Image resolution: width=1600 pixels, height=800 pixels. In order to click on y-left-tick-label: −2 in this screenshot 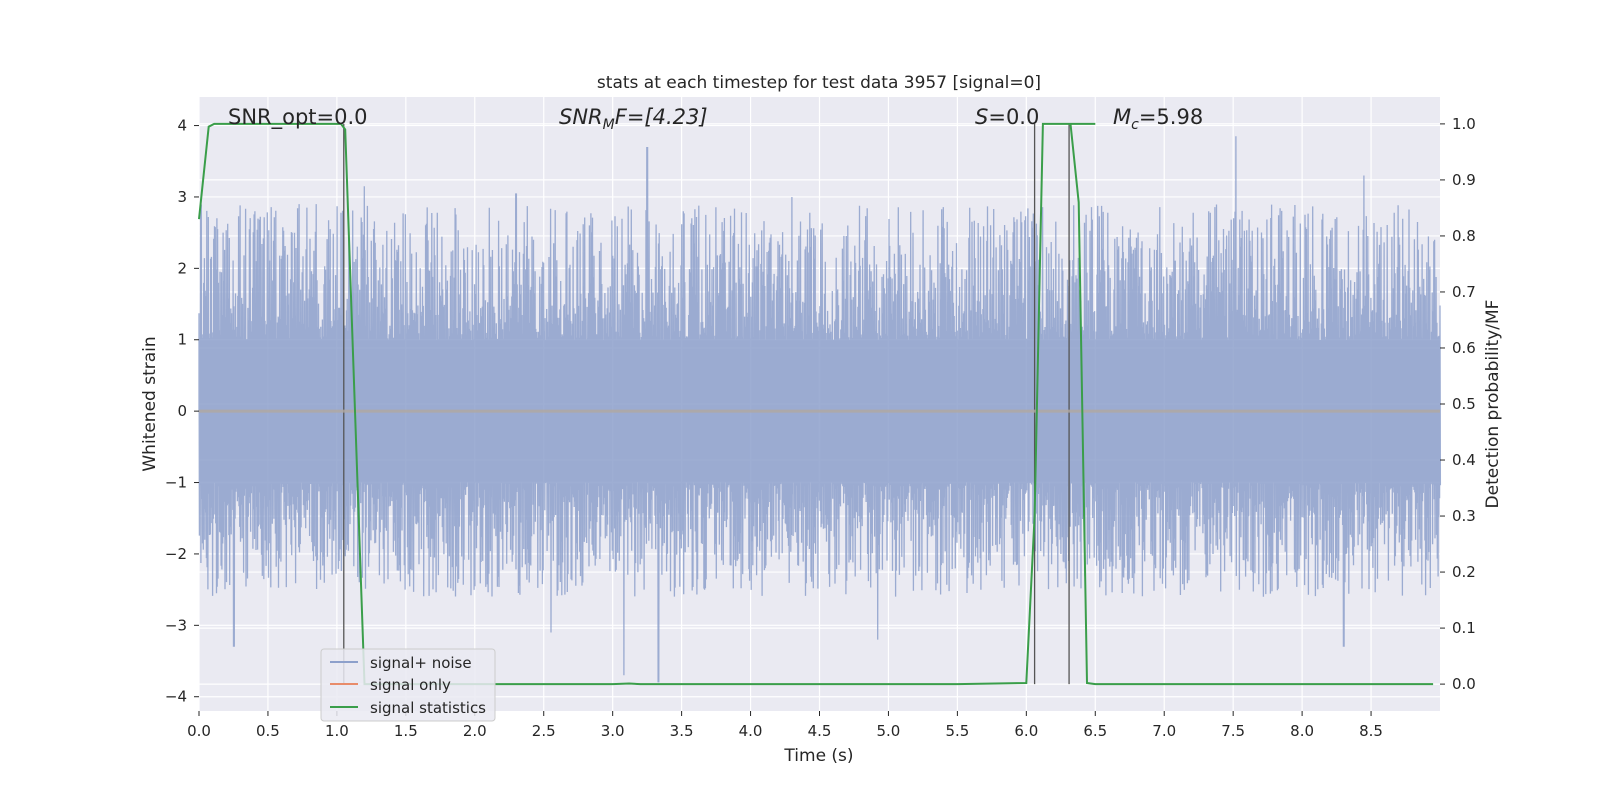, I will do `click(176, 554)`.